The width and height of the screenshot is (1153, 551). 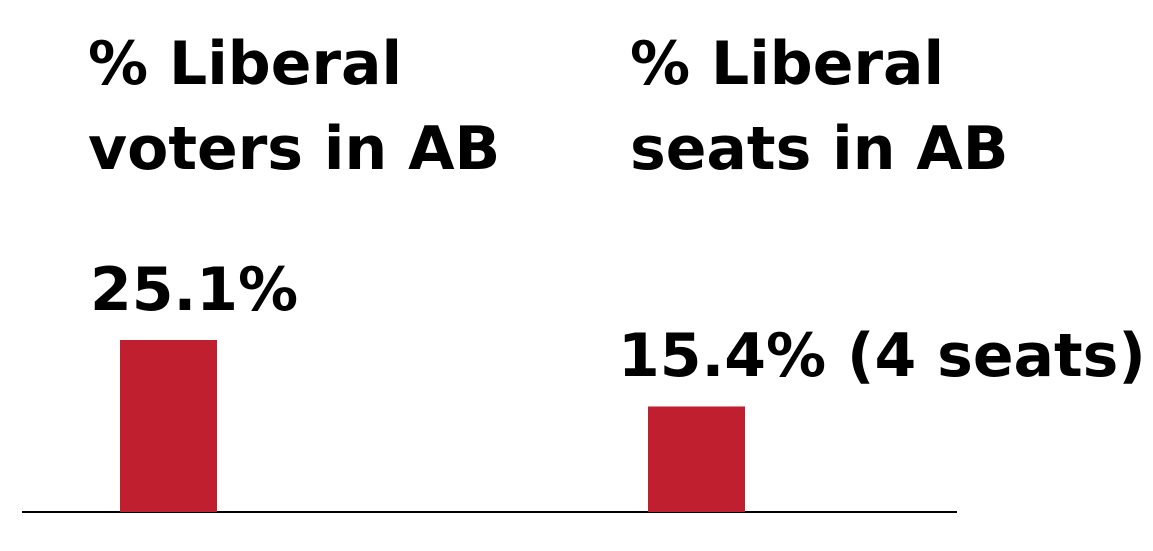 I want to click on category-label: % Liberal voters in AB, so click(x=294, y=106).